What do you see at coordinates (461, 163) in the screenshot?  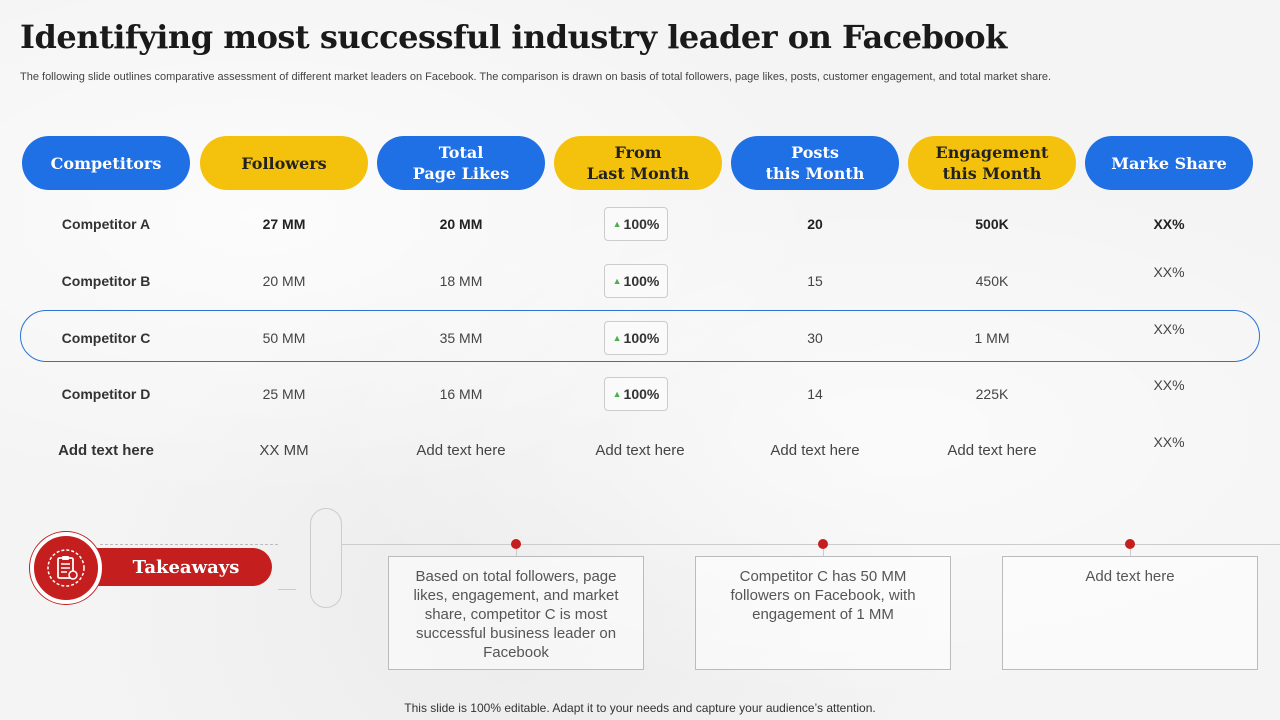 I see `header-page-likes: Total Page Likes` at bounding box center [461, 163].